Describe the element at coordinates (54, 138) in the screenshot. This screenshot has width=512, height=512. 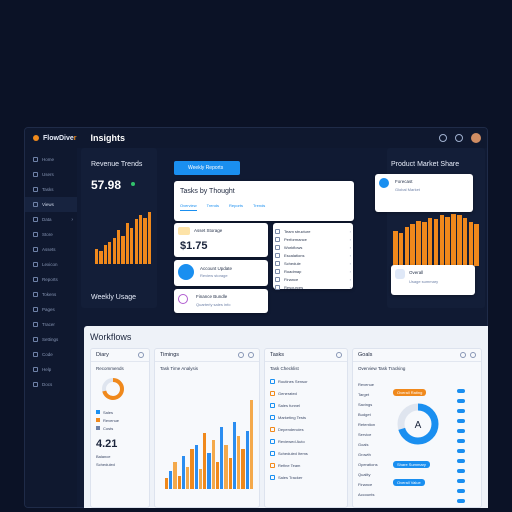
I see `brand: FlowDiver` at that location.